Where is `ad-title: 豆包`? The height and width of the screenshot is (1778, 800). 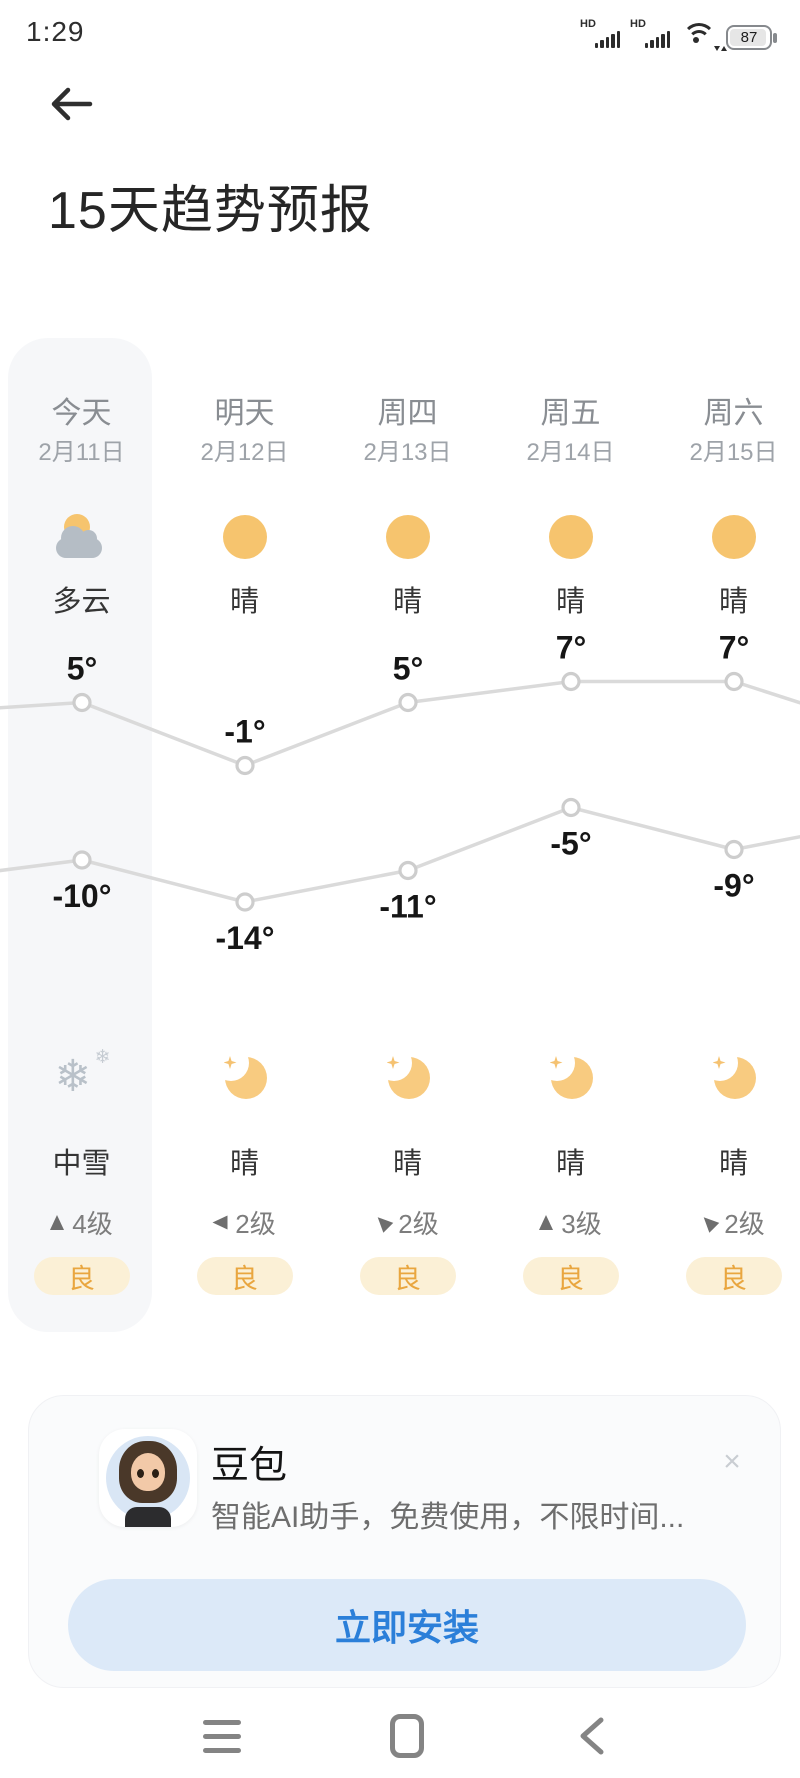 ad-title: 豆包 is located at coordinates (249, 1466).